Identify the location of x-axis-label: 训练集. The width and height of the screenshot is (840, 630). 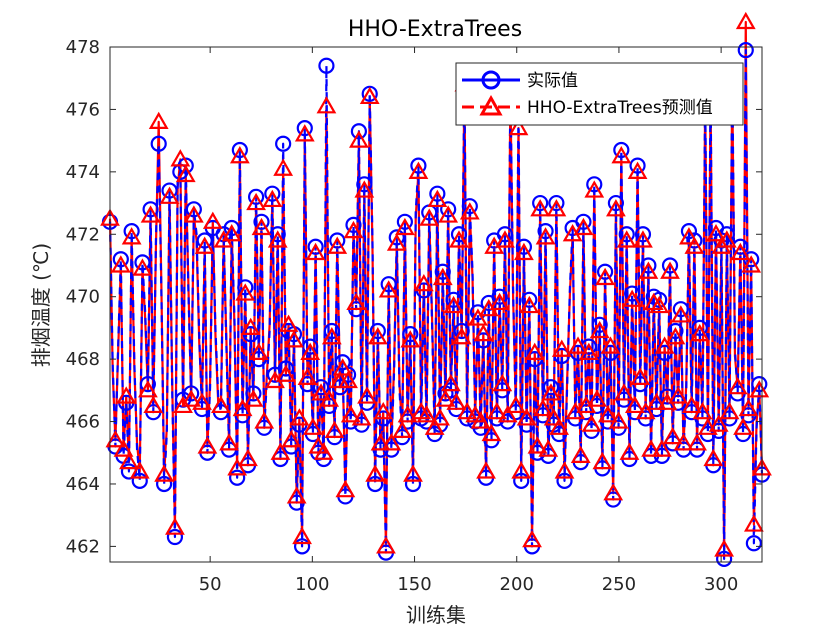
(436, 615).